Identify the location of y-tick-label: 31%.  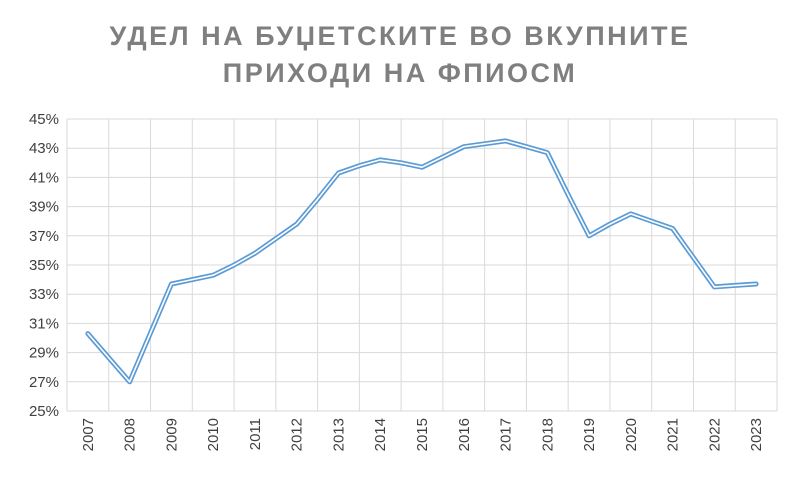
(44, 323).